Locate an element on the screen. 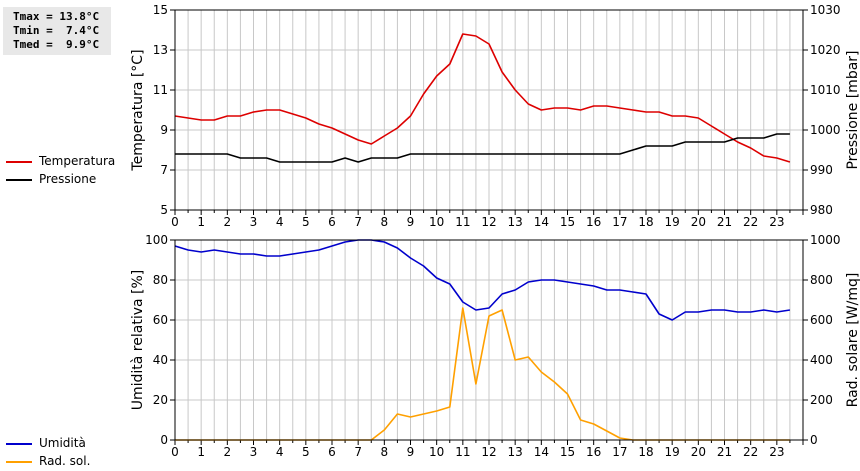  top-x-tick-label: 7 is located at coordinates (358, 222).